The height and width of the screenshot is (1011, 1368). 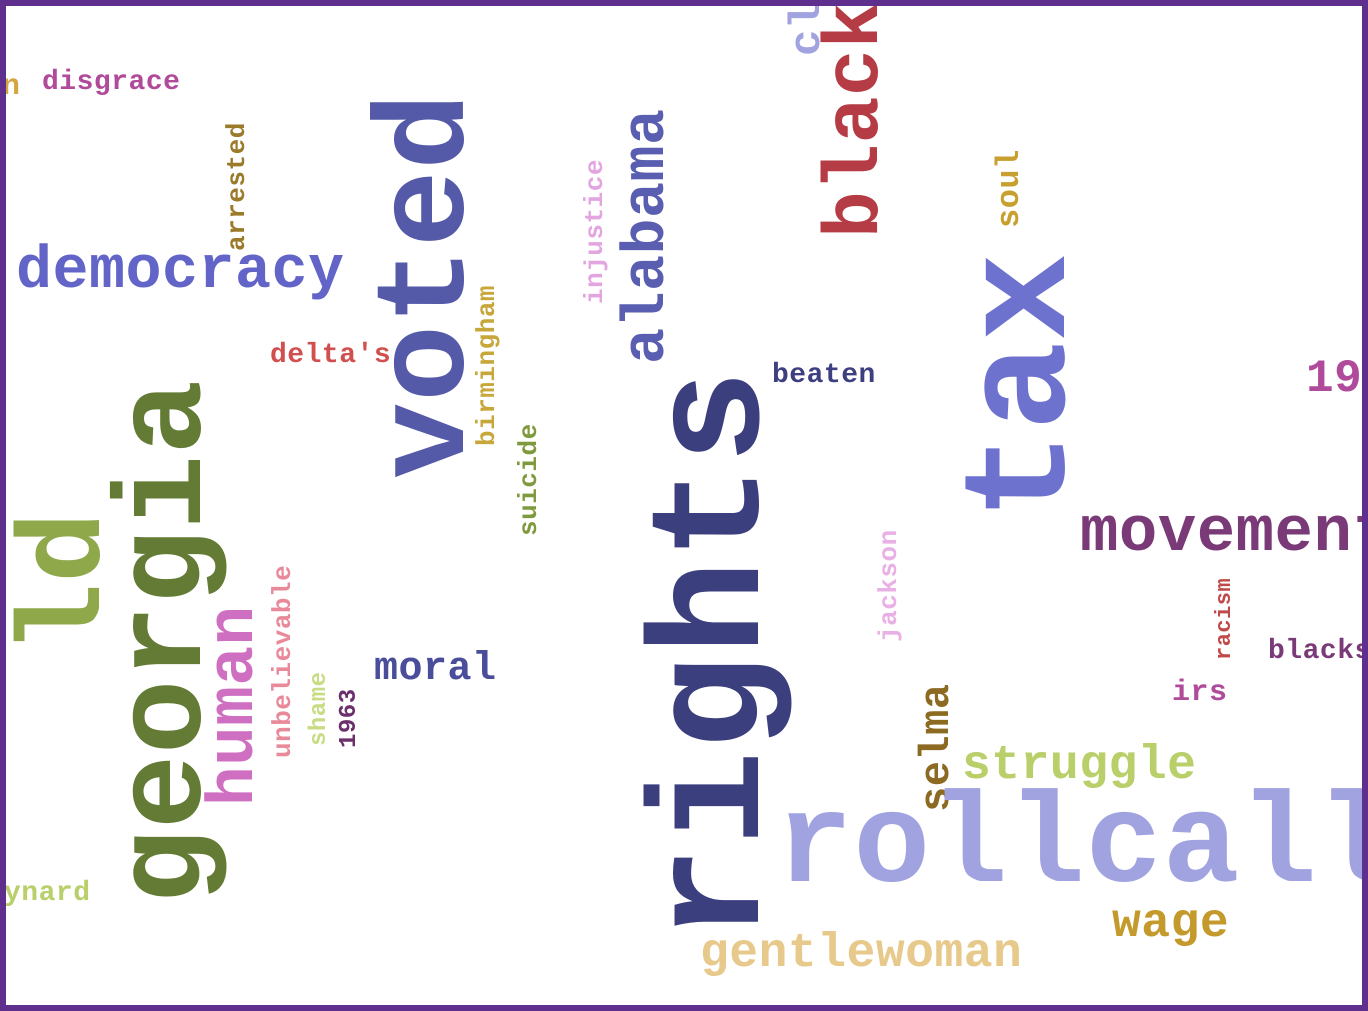 What do you see at coordinates (595, 231) in the screenshot?
I see `word-injustice: injustice` at bounding box center [595, 231].